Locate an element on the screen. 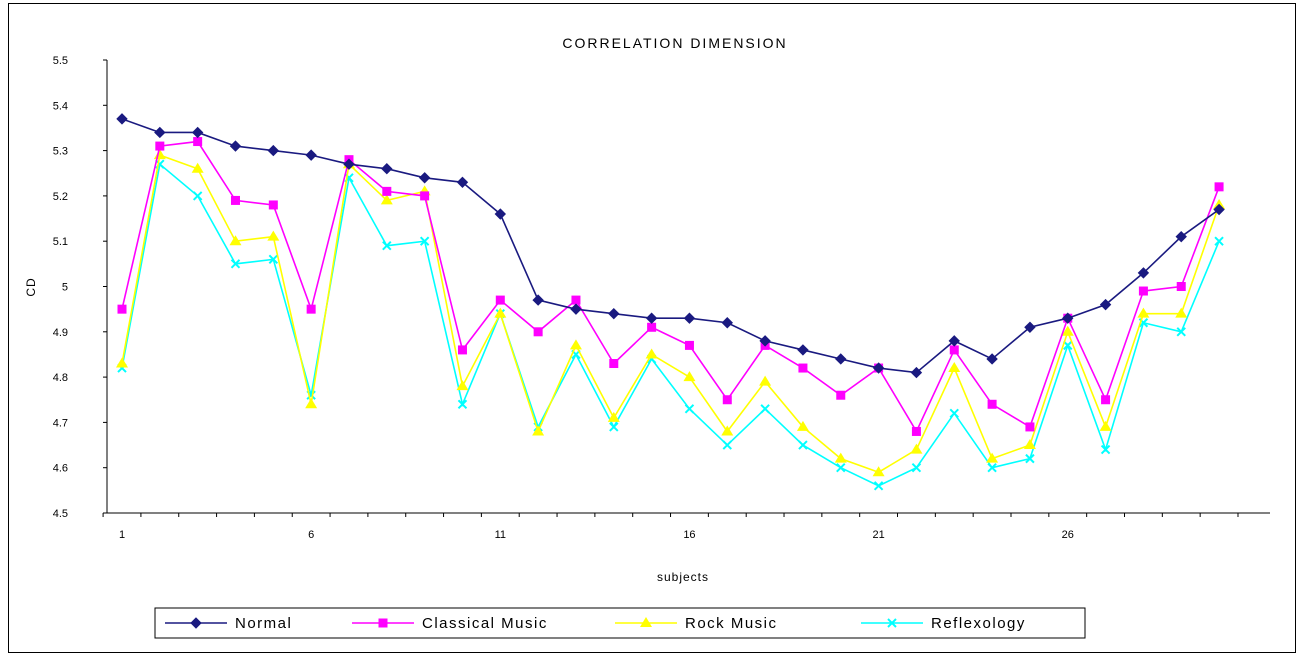  y-tick-label: 4.8 is located at coordinates (60, 378).